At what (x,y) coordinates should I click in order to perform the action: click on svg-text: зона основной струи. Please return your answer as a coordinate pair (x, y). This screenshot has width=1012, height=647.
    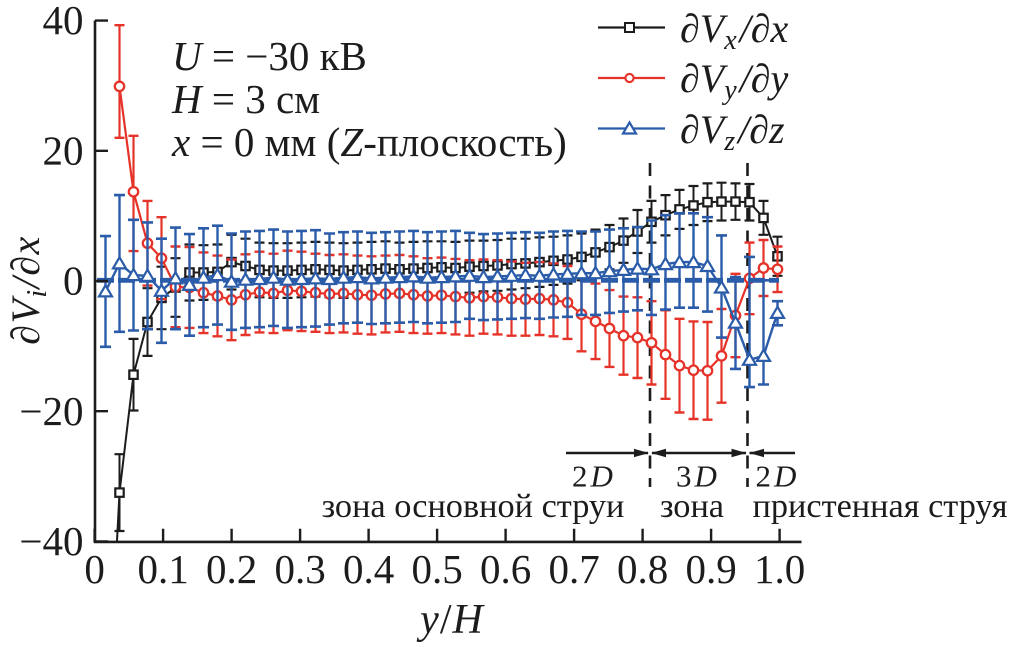
    Looking at the image, I should click on (473, 506).